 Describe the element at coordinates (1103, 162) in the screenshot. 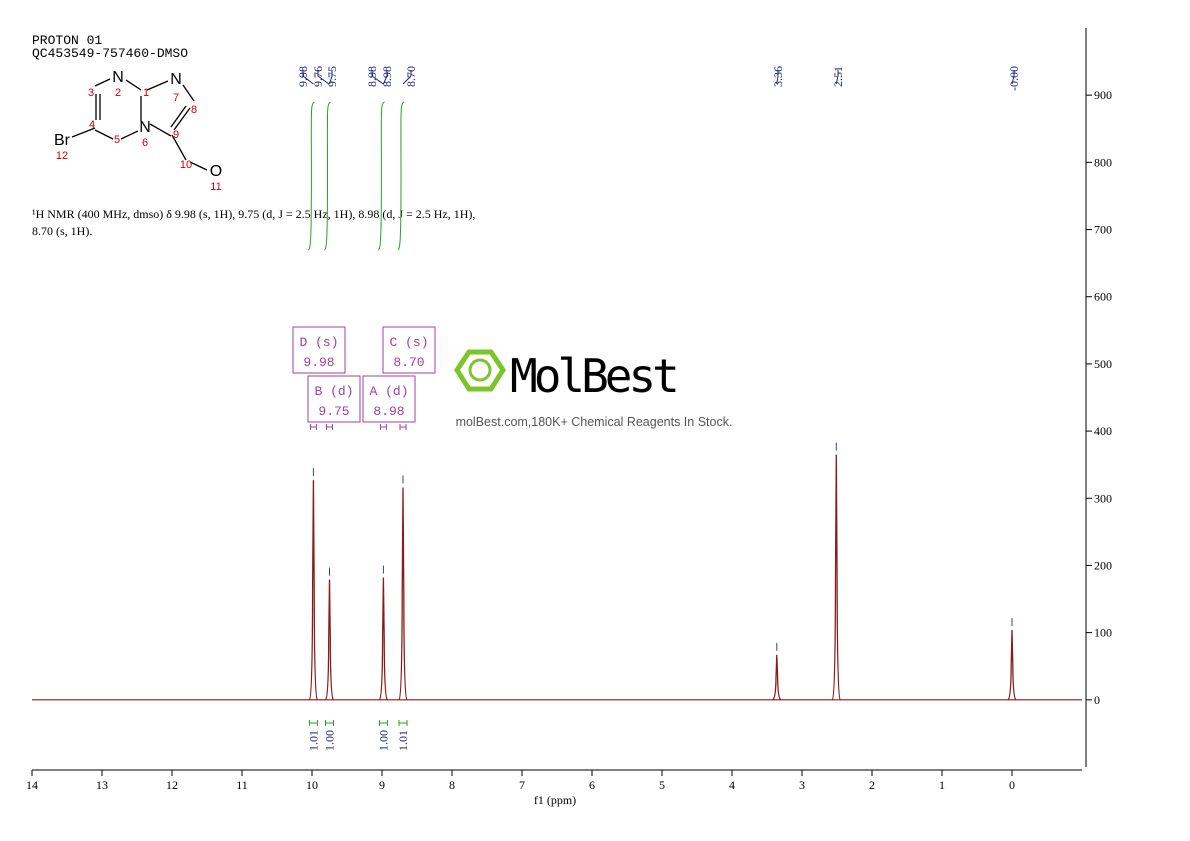

I see `y-tick-label: 800` at that location.